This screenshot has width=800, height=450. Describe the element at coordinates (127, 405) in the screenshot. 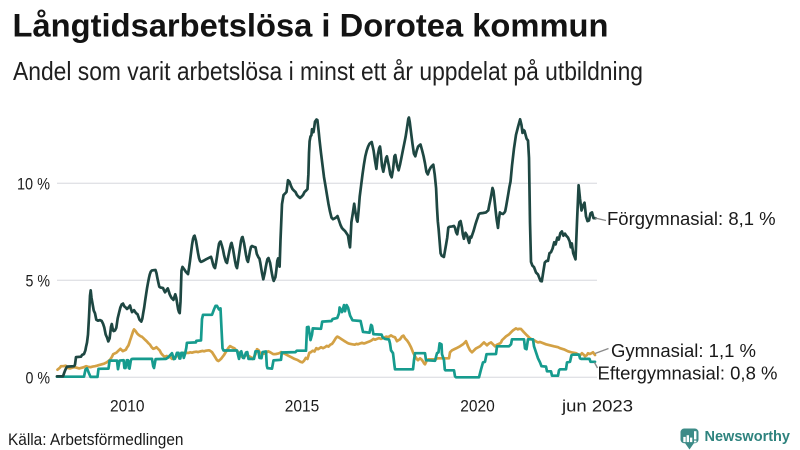

I see `svg-text: 2010` at that location.